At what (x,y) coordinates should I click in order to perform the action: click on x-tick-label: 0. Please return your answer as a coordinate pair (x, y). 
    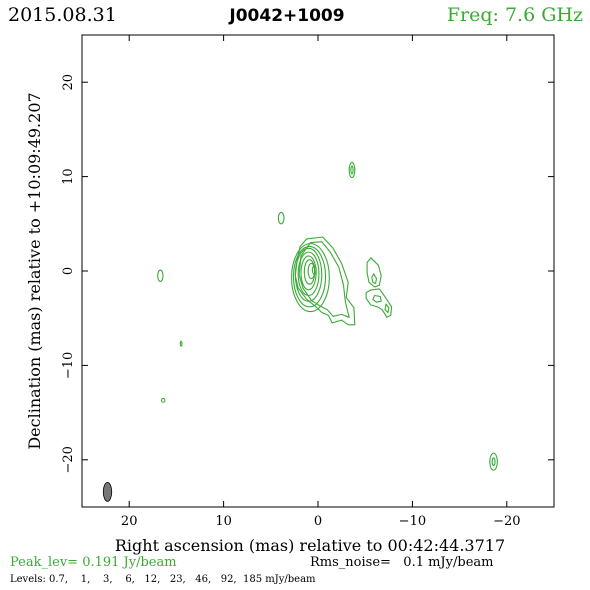
    Looking at the image, I should click on (318, 521).